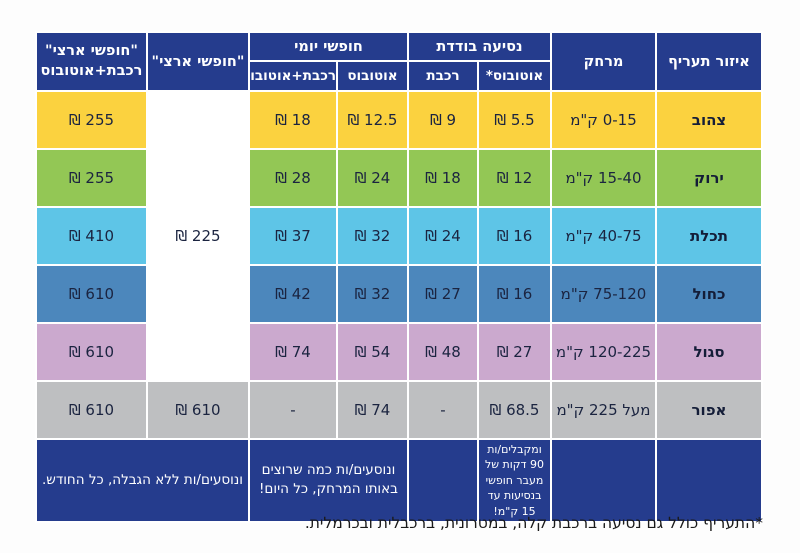  Describe the element at coordinates (603, 236) in the screenshot. I see `distance-cell: 40-75 ק"מ` at that location.